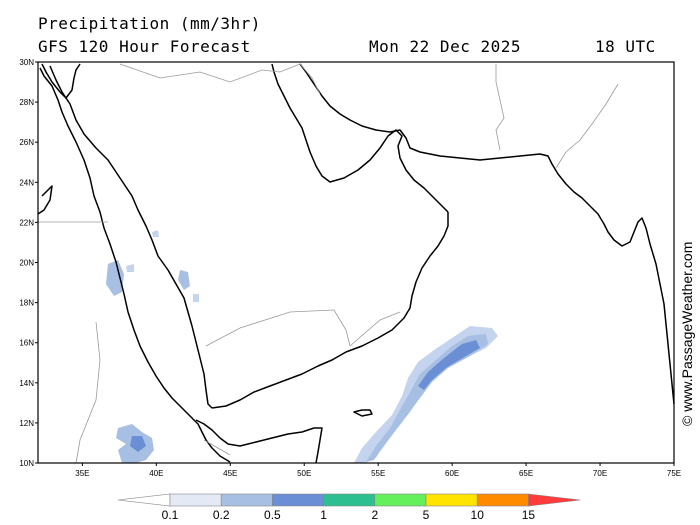  Describe the element at coordinates (61, 81) in the screenshot. I see `coast-sinai` at that location.